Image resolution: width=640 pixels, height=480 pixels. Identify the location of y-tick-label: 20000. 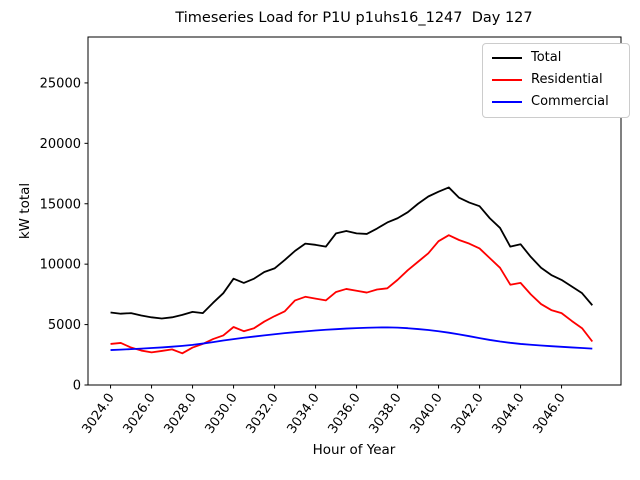
(60, 144).